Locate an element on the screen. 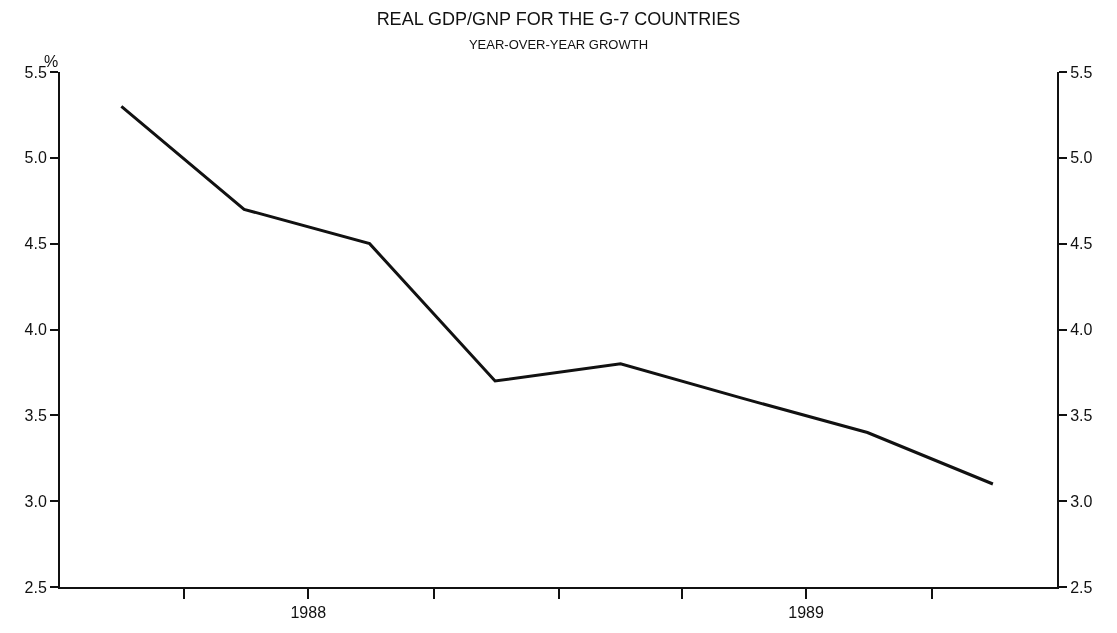  x-tick-label: 1988 is located at coordinates (308, 613).